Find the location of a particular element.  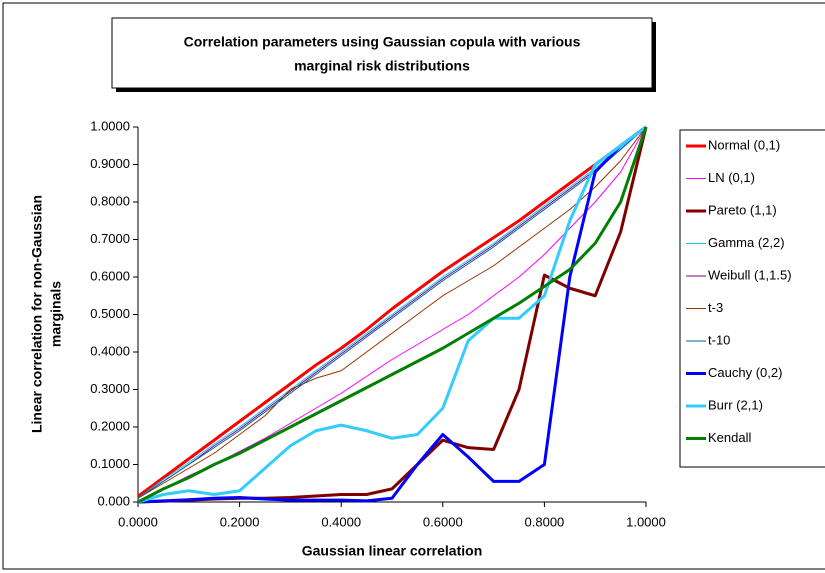

legend-label: Burr (2,1) is located at coordinates (735, 404).